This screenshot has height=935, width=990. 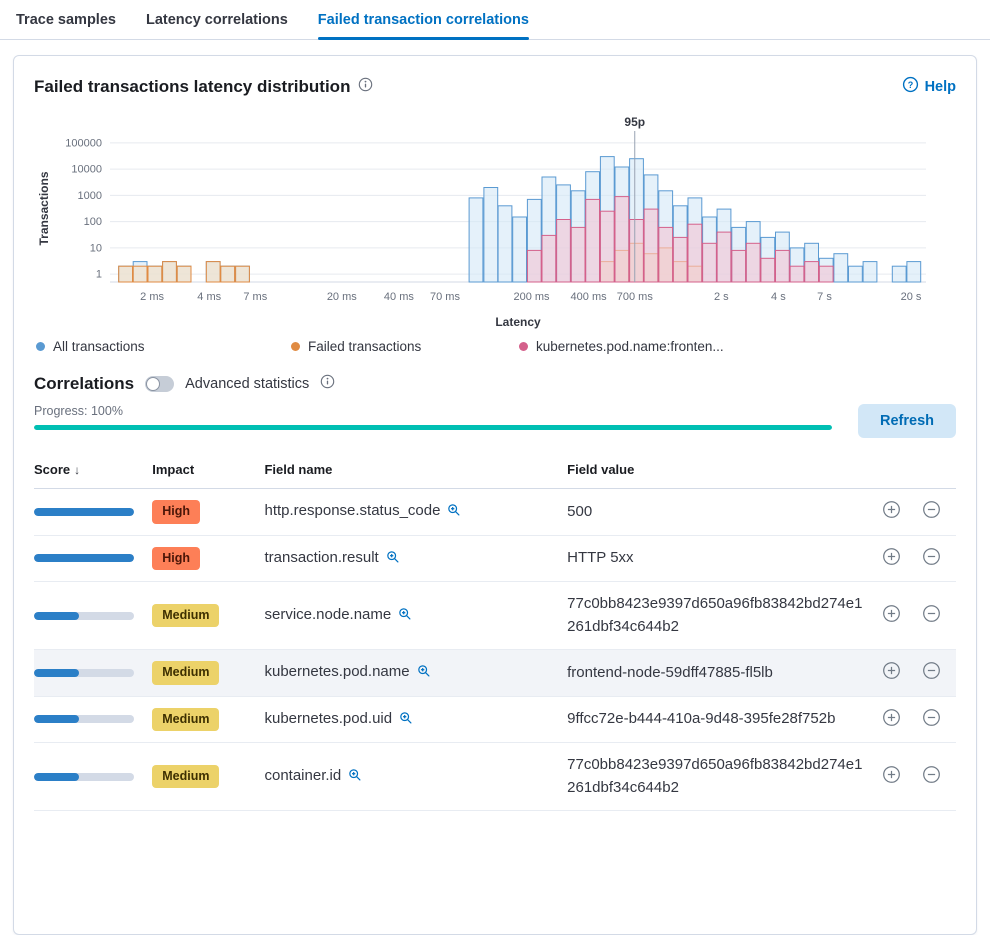 What do you see at coordinates (399, 297) in the screenshot?
I see `svg-text: 40 ms` at bounding box center [399, 297].